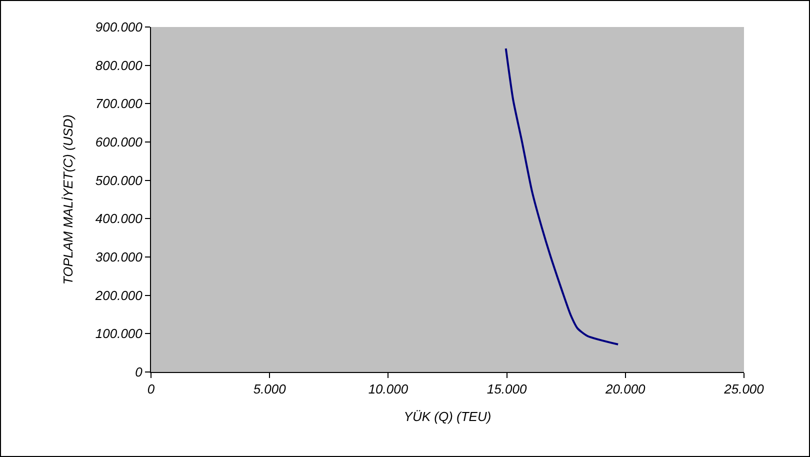 The height and width of the screenshot is (457, 810). What do you see at coordinates (119, 65) in the screenshot?
I see `y-tick-label: 800.000` at bounding box center [119, 65].